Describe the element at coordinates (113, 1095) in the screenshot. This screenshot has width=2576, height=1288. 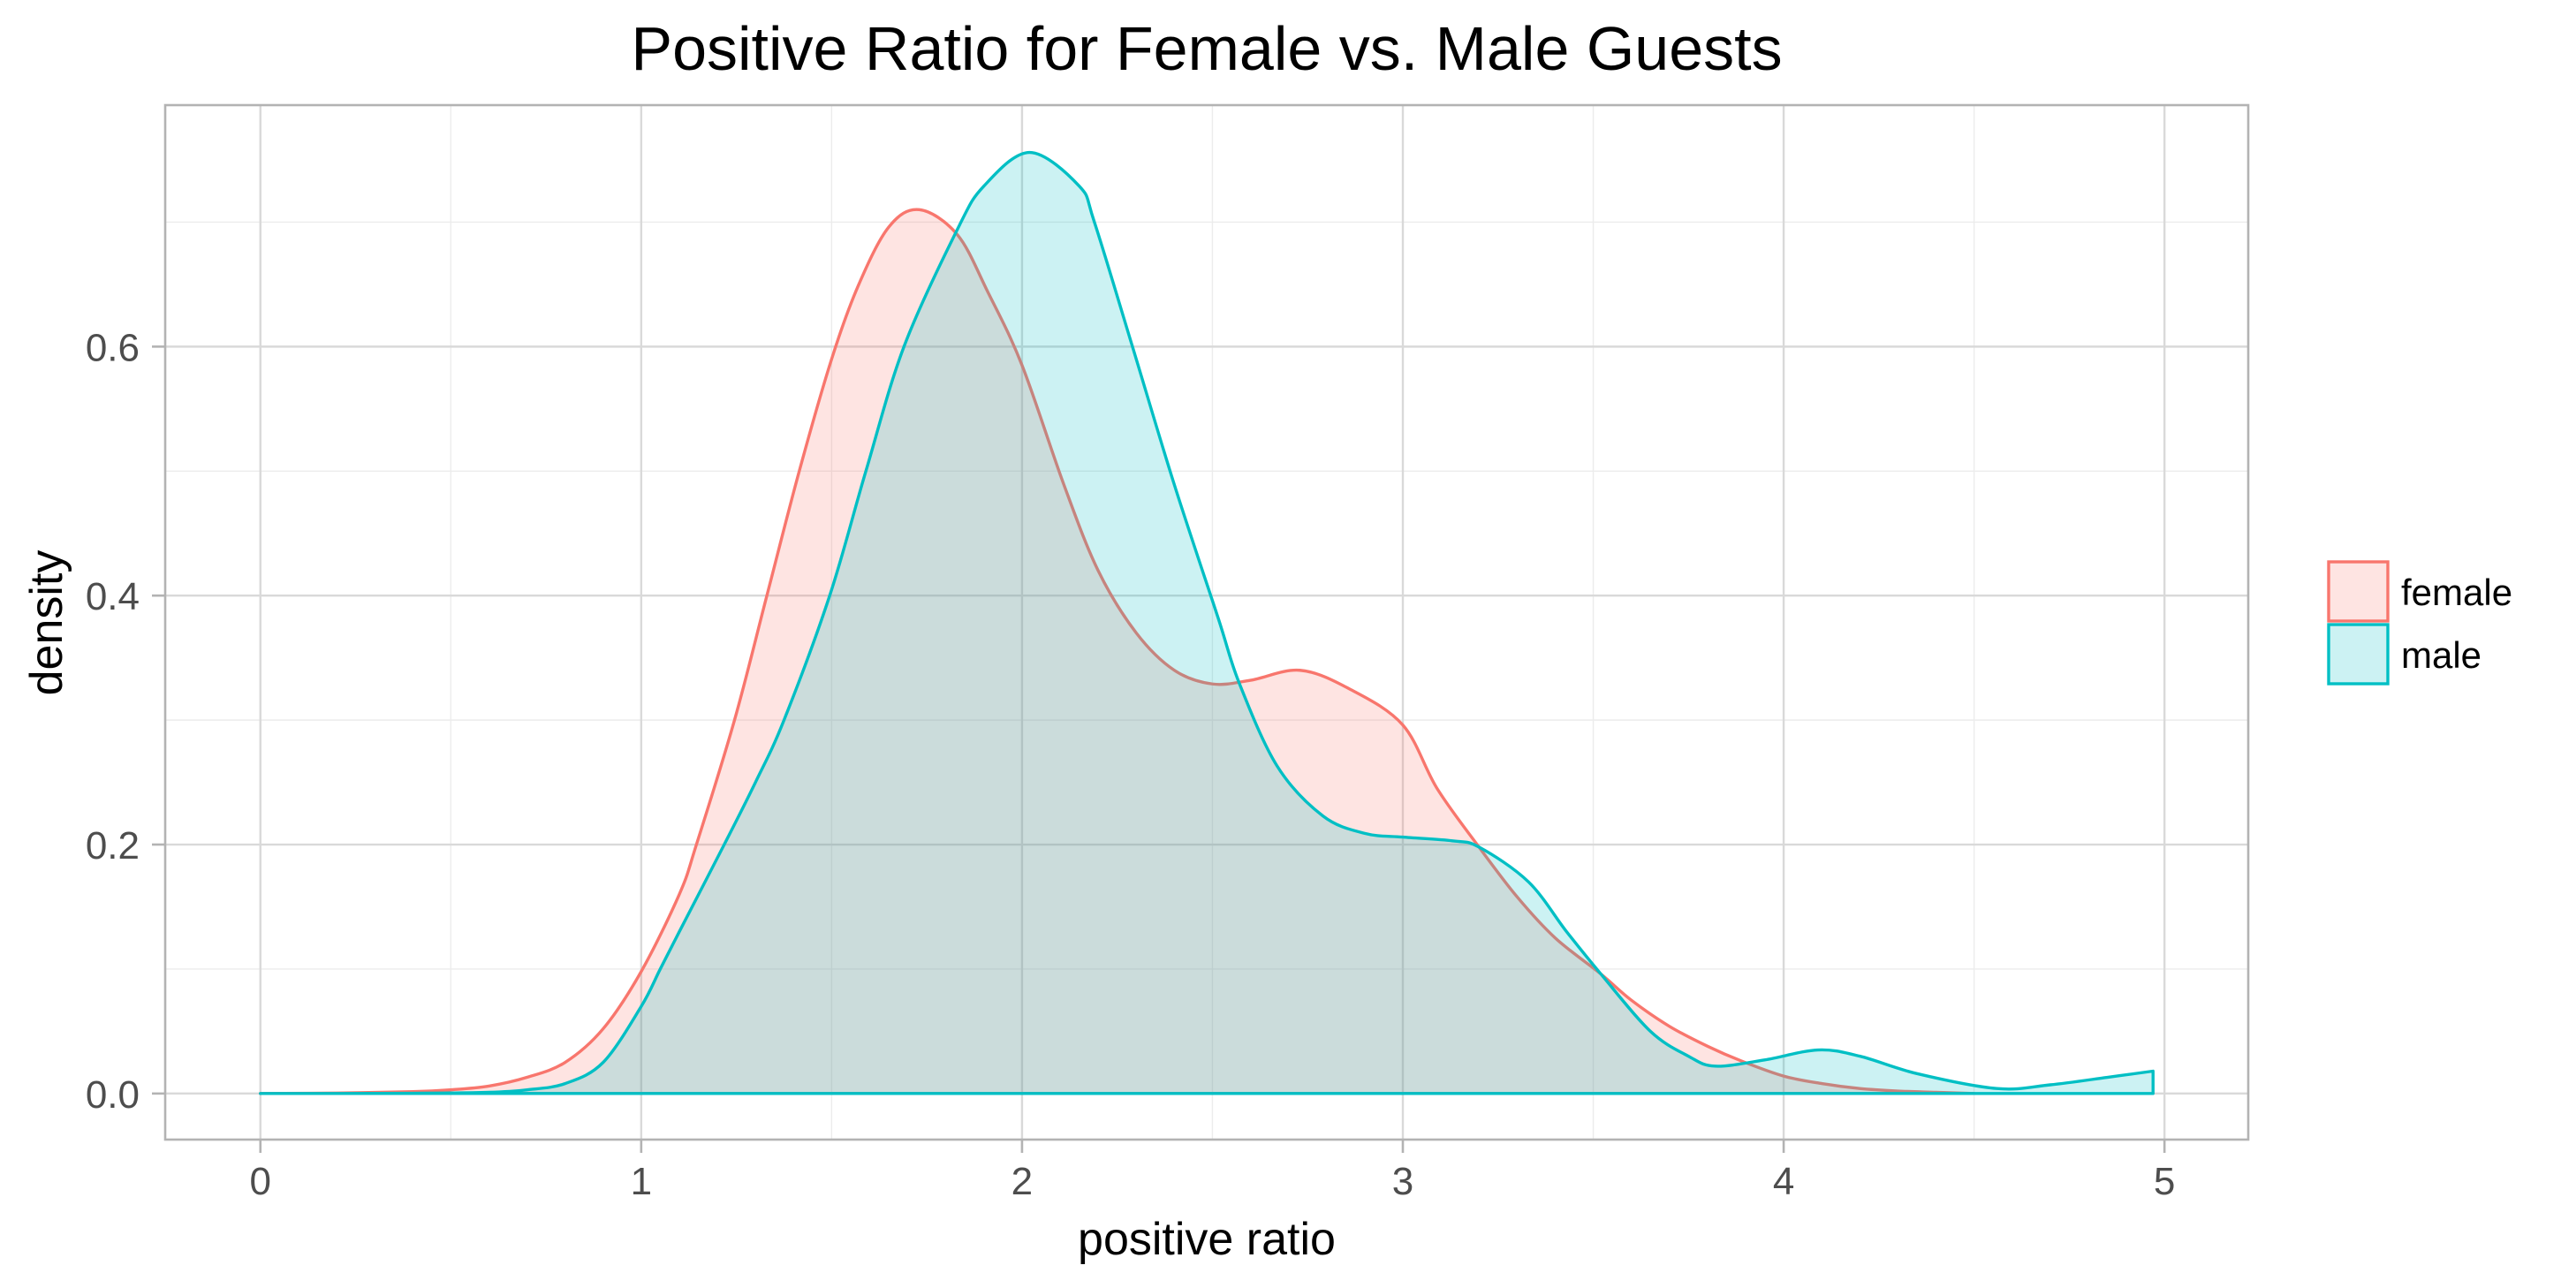
I see `y-tick-label: 0.0` at that location.